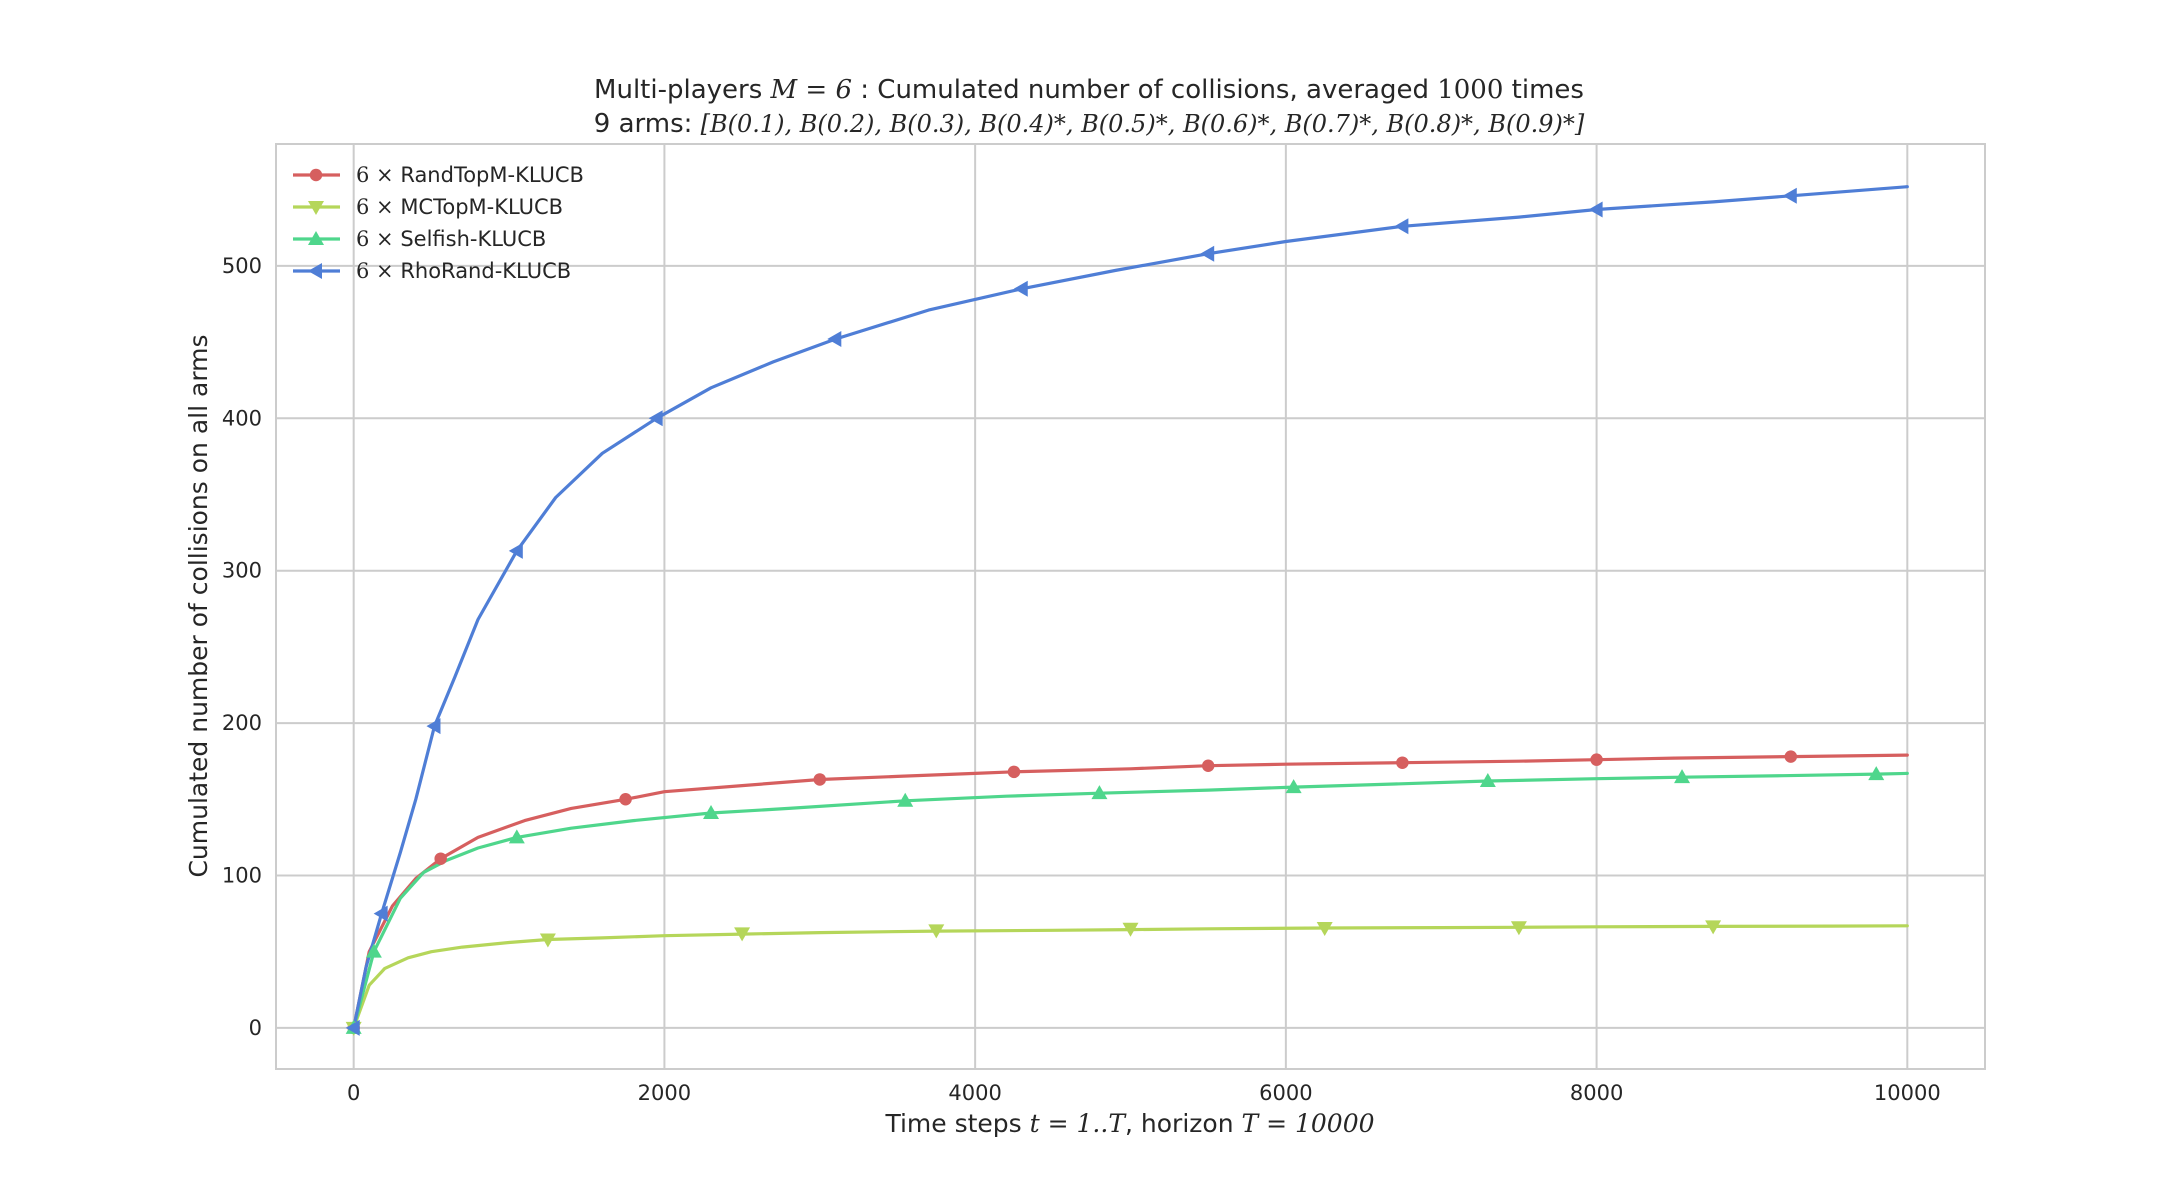 The height and width of the screenshot is (1188, 2178). I want to click on title-line1-math: M = 6, so click(811, 90).